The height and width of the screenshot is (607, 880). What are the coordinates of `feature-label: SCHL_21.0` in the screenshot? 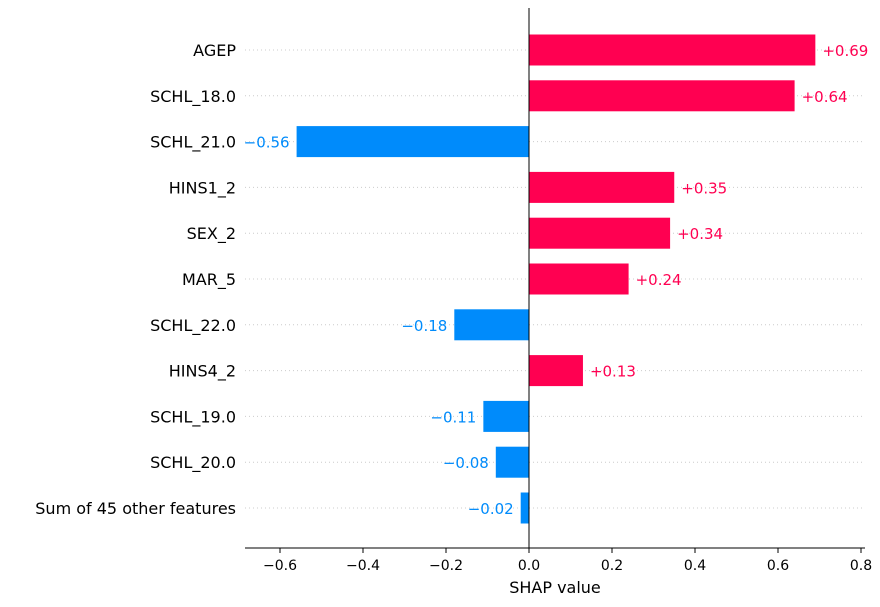 It's located at (193, 143).